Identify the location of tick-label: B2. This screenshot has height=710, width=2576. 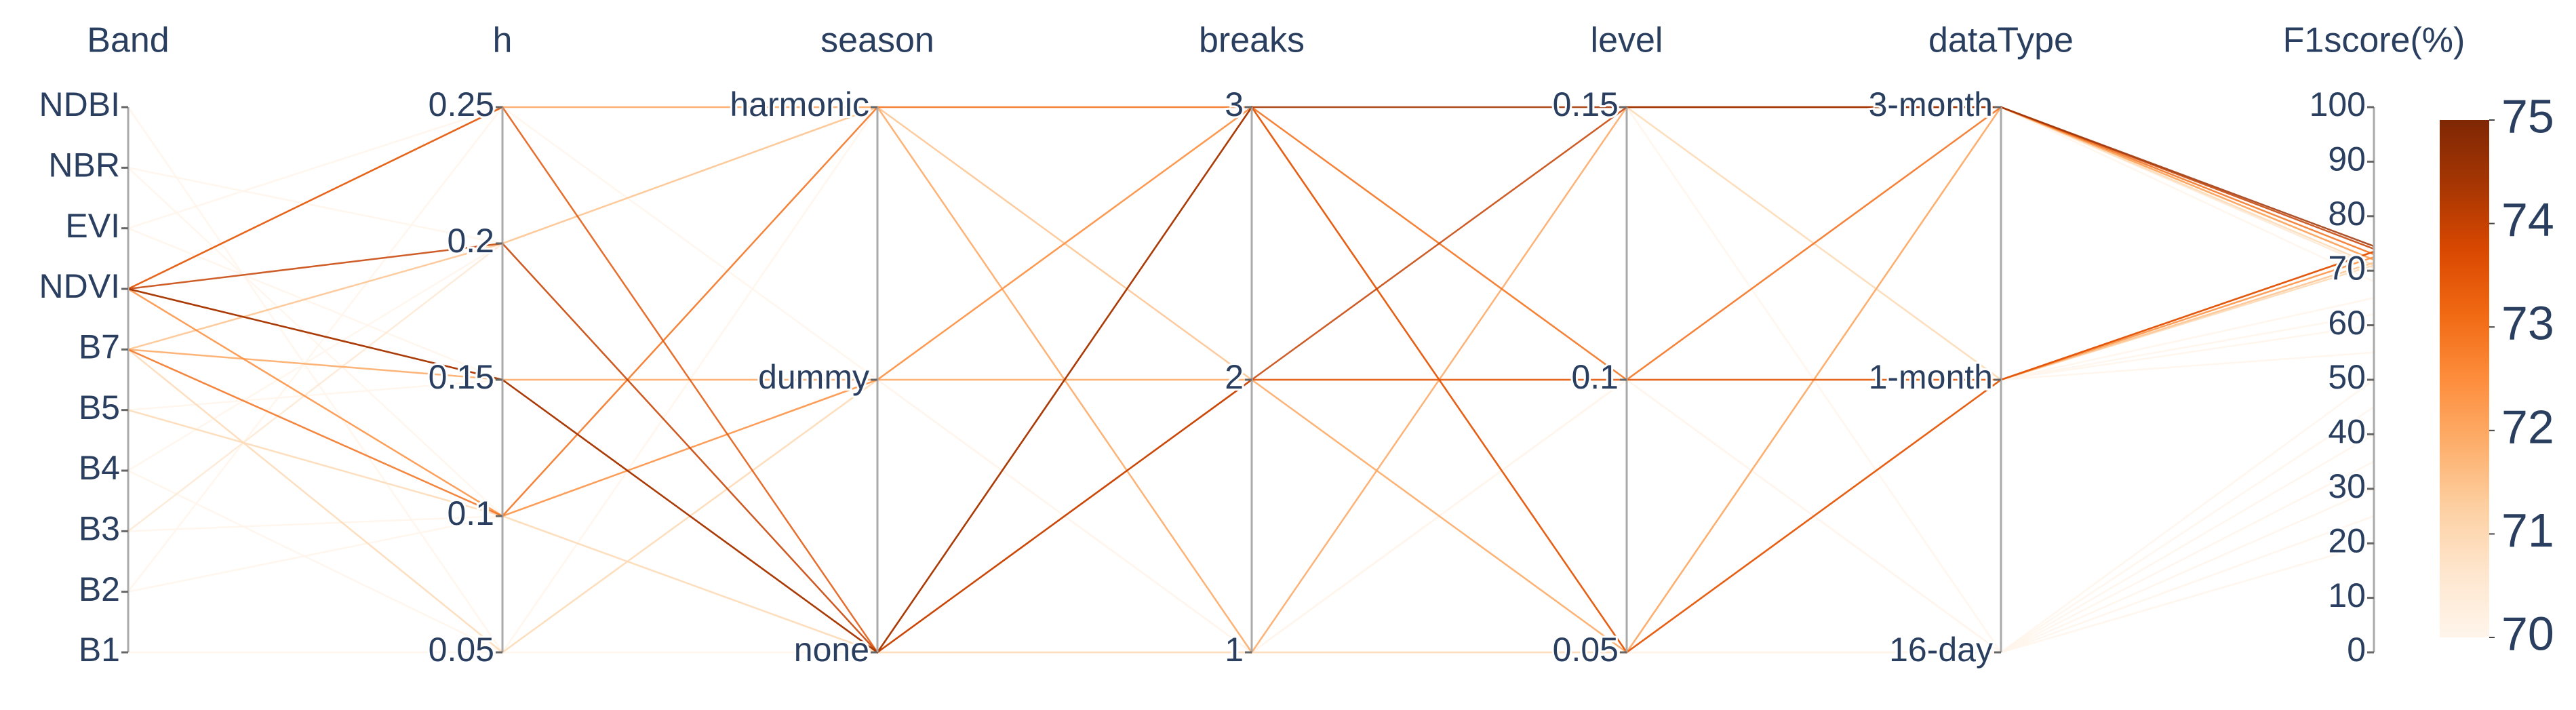
(100, 589).